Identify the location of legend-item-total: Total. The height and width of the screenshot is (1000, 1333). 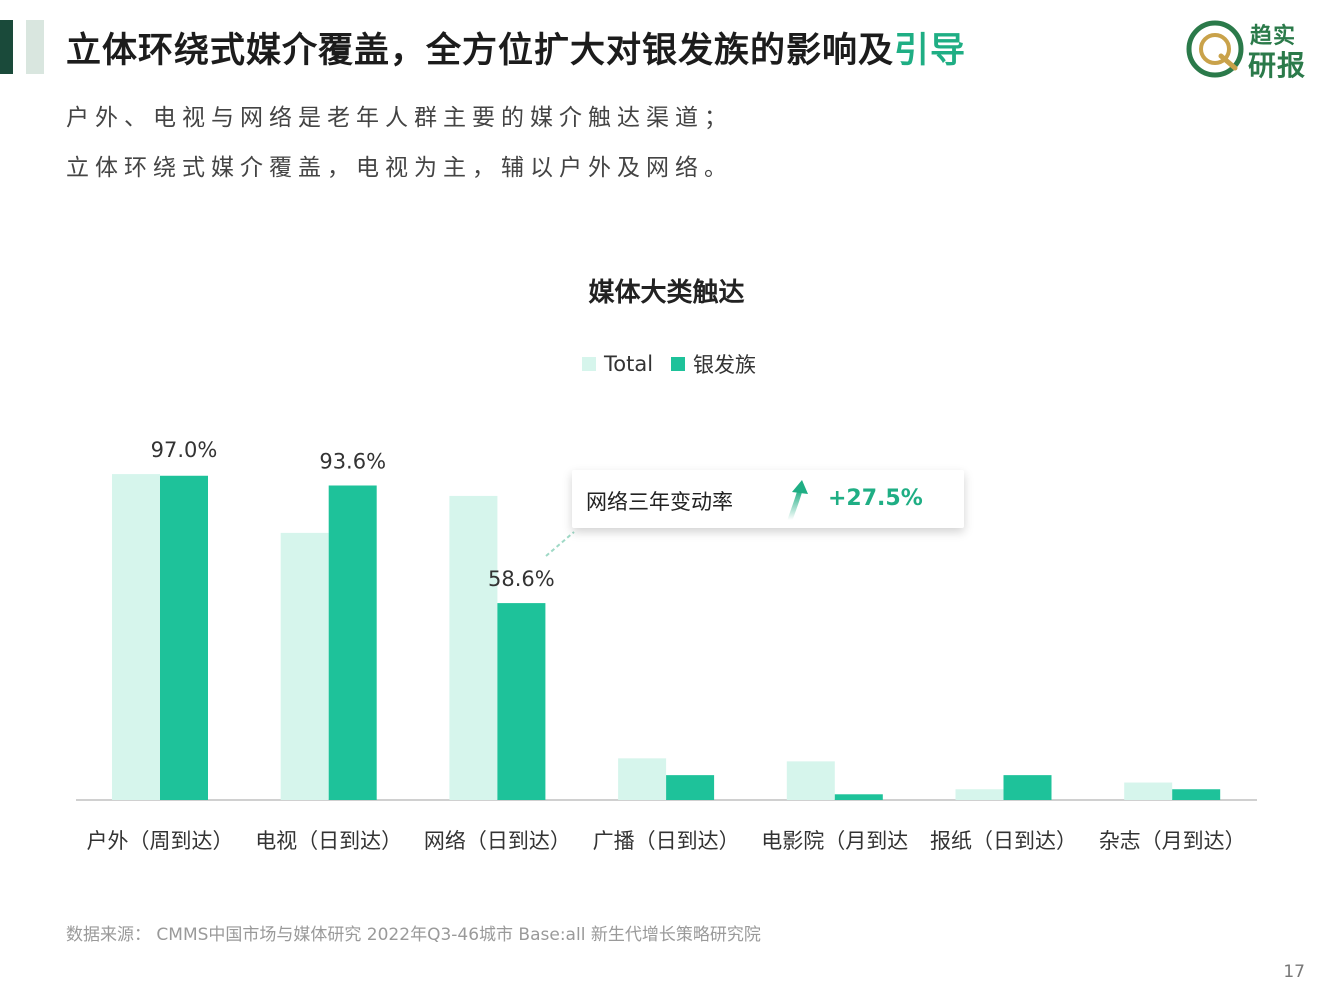
(617, 364).